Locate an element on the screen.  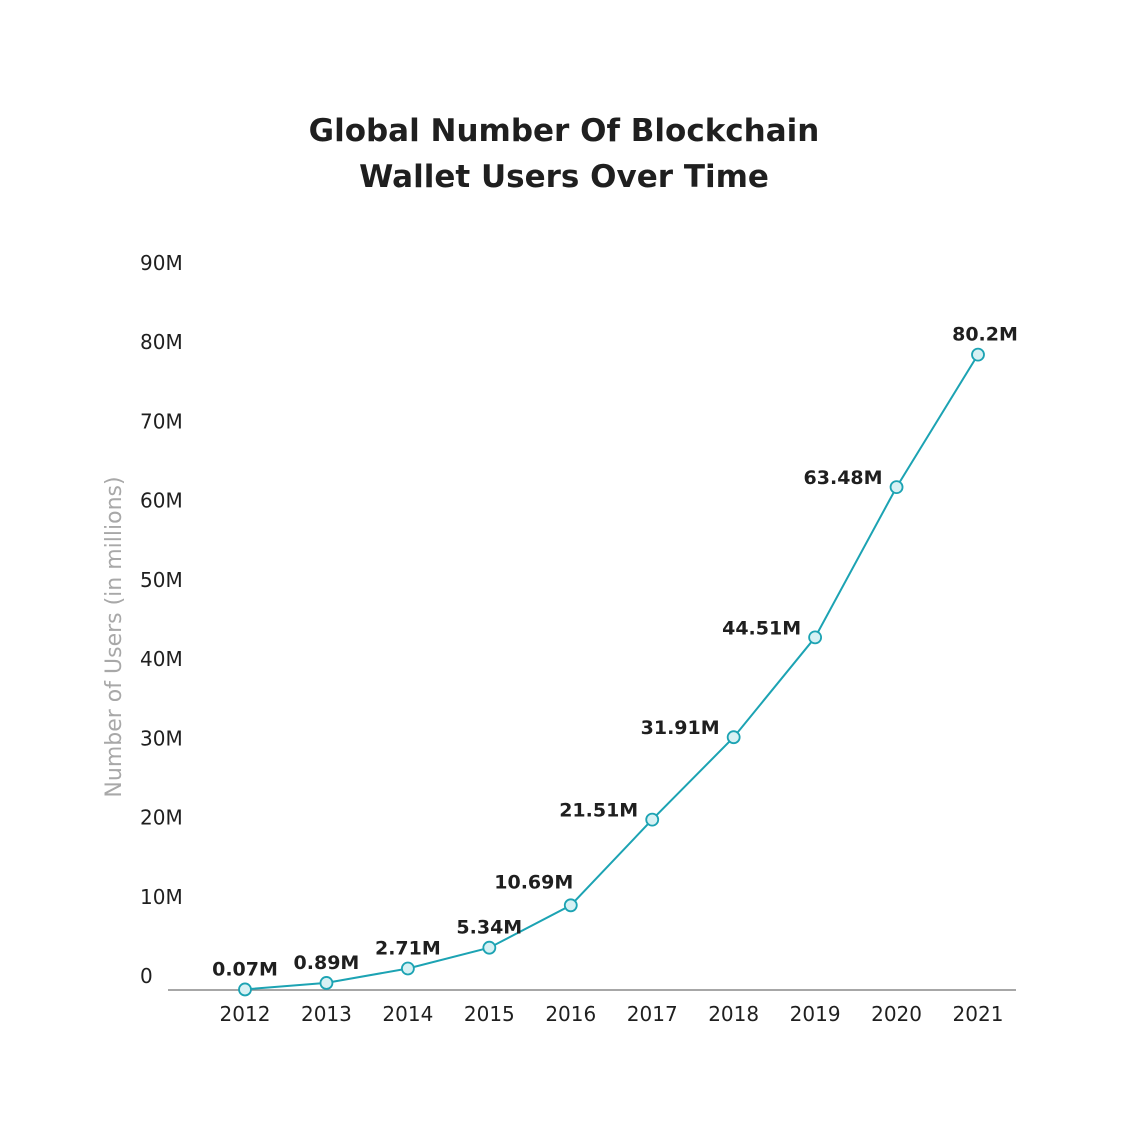
x-tick-label: 2019 is located at coordinates (815, 1014).